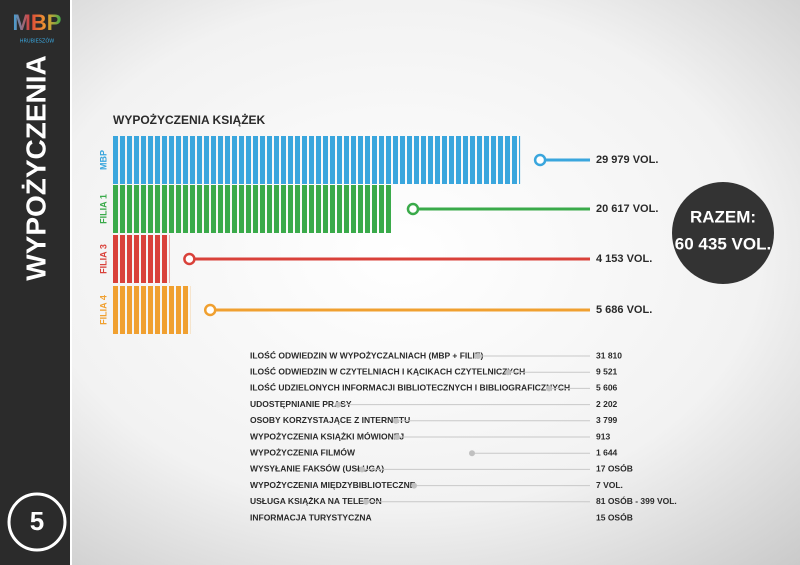 The height and width of the screenshot is (565, 800). Describe the element at coordinates (607, 371) in the screenshot. I see `stat-value: 9 521` at that location.